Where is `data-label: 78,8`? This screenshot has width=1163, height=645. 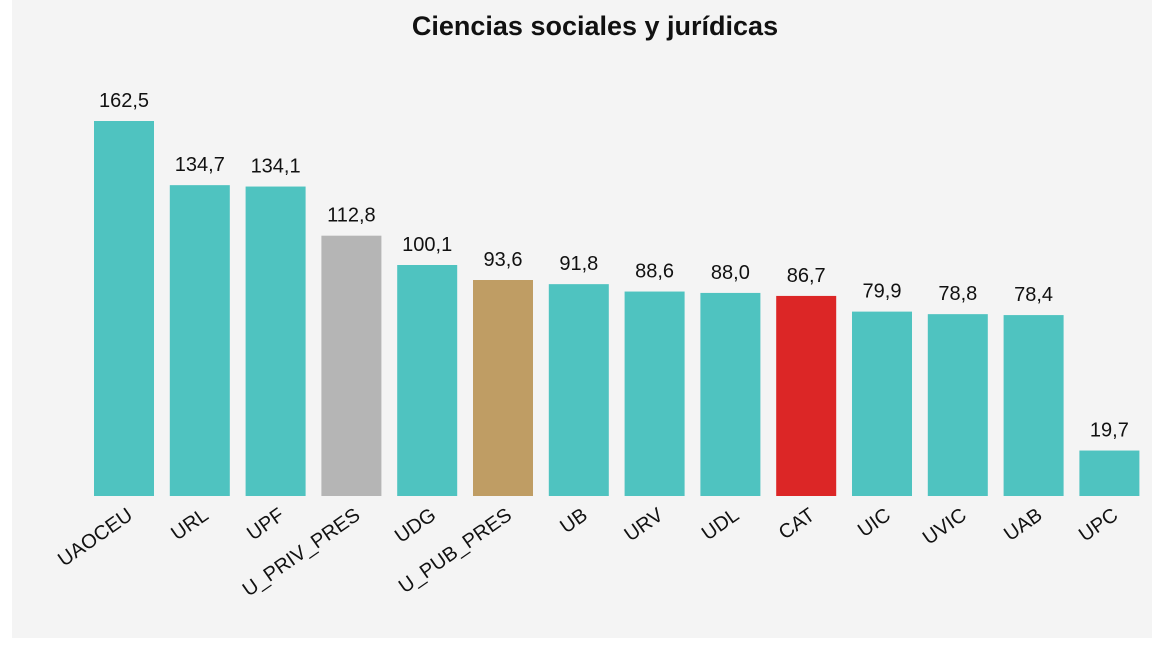 data-label: 78,8 is located at coordinates (957, 294).